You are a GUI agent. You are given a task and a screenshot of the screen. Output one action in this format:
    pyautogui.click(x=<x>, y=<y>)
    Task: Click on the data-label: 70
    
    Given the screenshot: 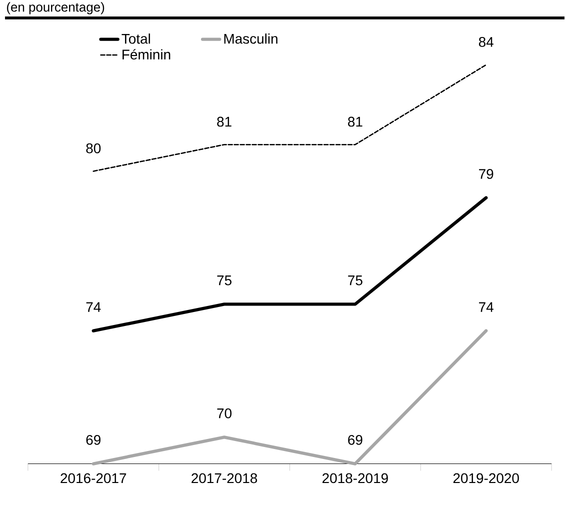 What is the action you would take?
    pyautogui.click(x=224, y=413)
    